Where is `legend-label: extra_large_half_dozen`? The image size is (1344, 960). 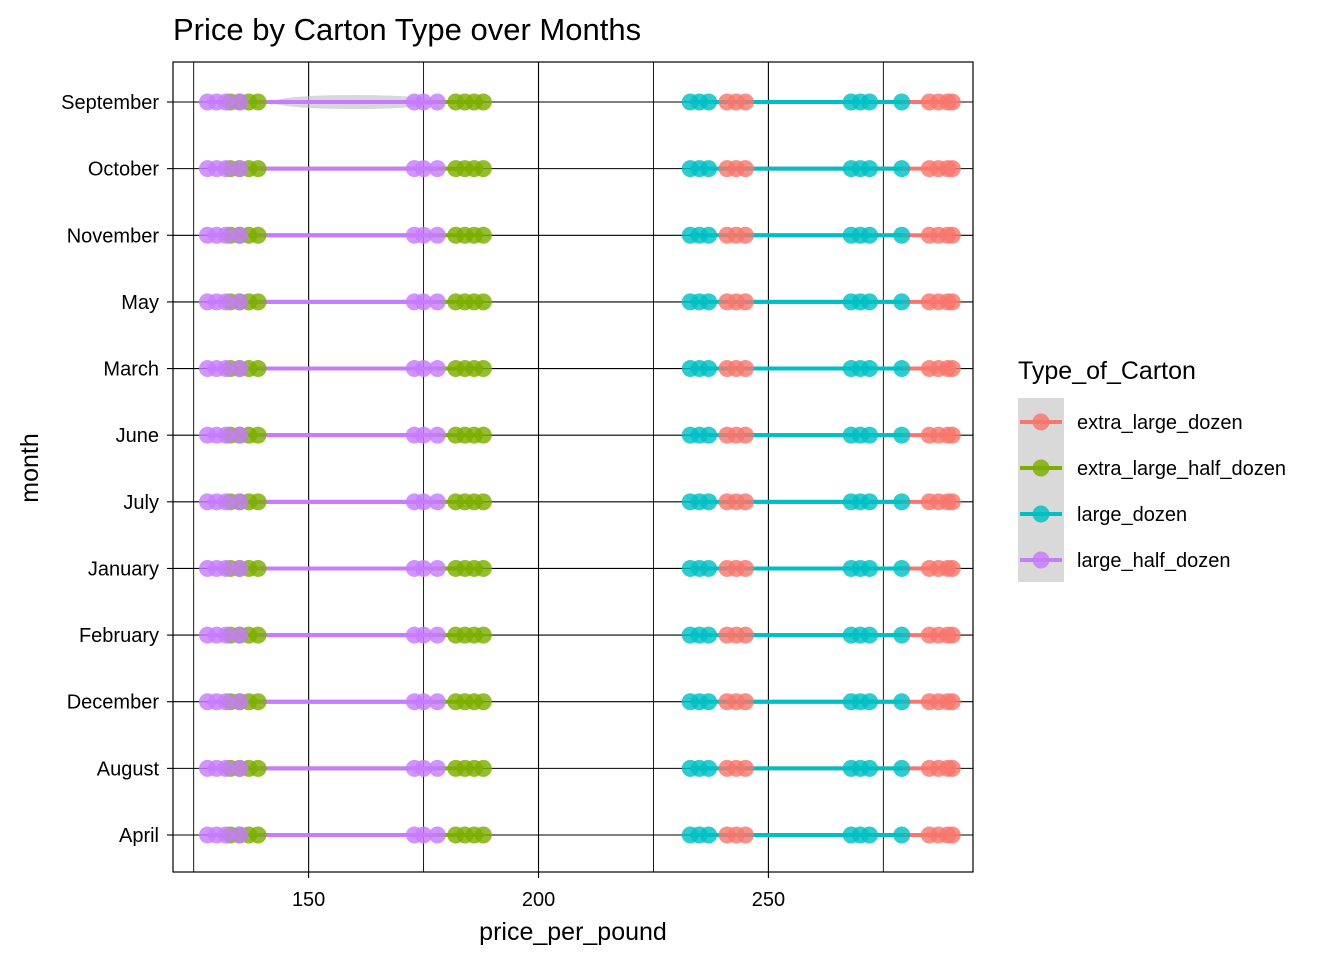 legend-label: extra_large_half_dozen is located at coordinates (1181, 469).